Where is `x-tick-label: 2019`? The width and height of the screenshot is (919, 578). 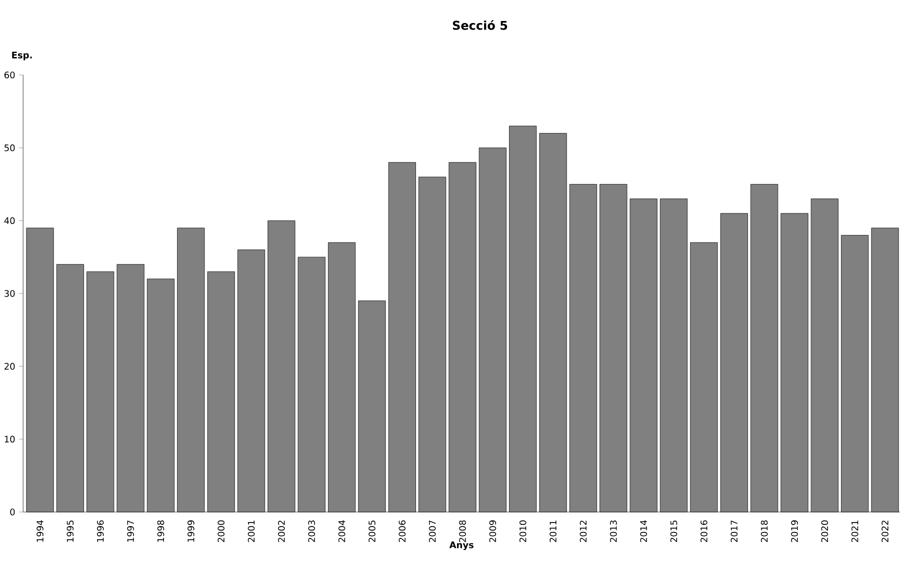 x-tick-label: 2019 is located at coordinates (794, 531).